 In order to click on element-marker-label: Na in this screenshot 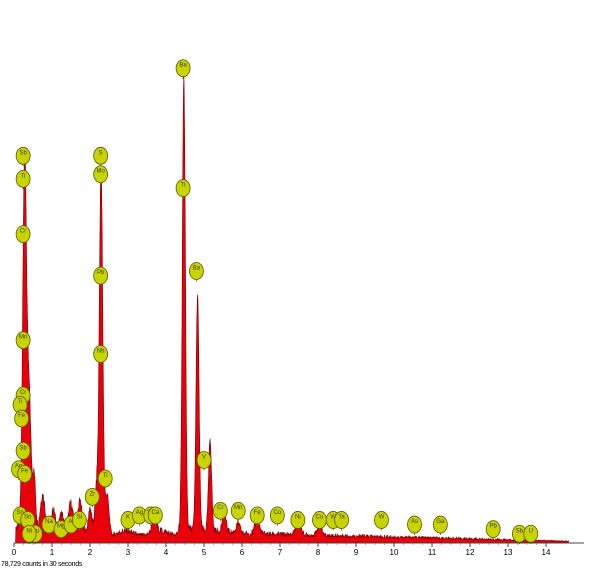, I will do `click(49, 522)`.